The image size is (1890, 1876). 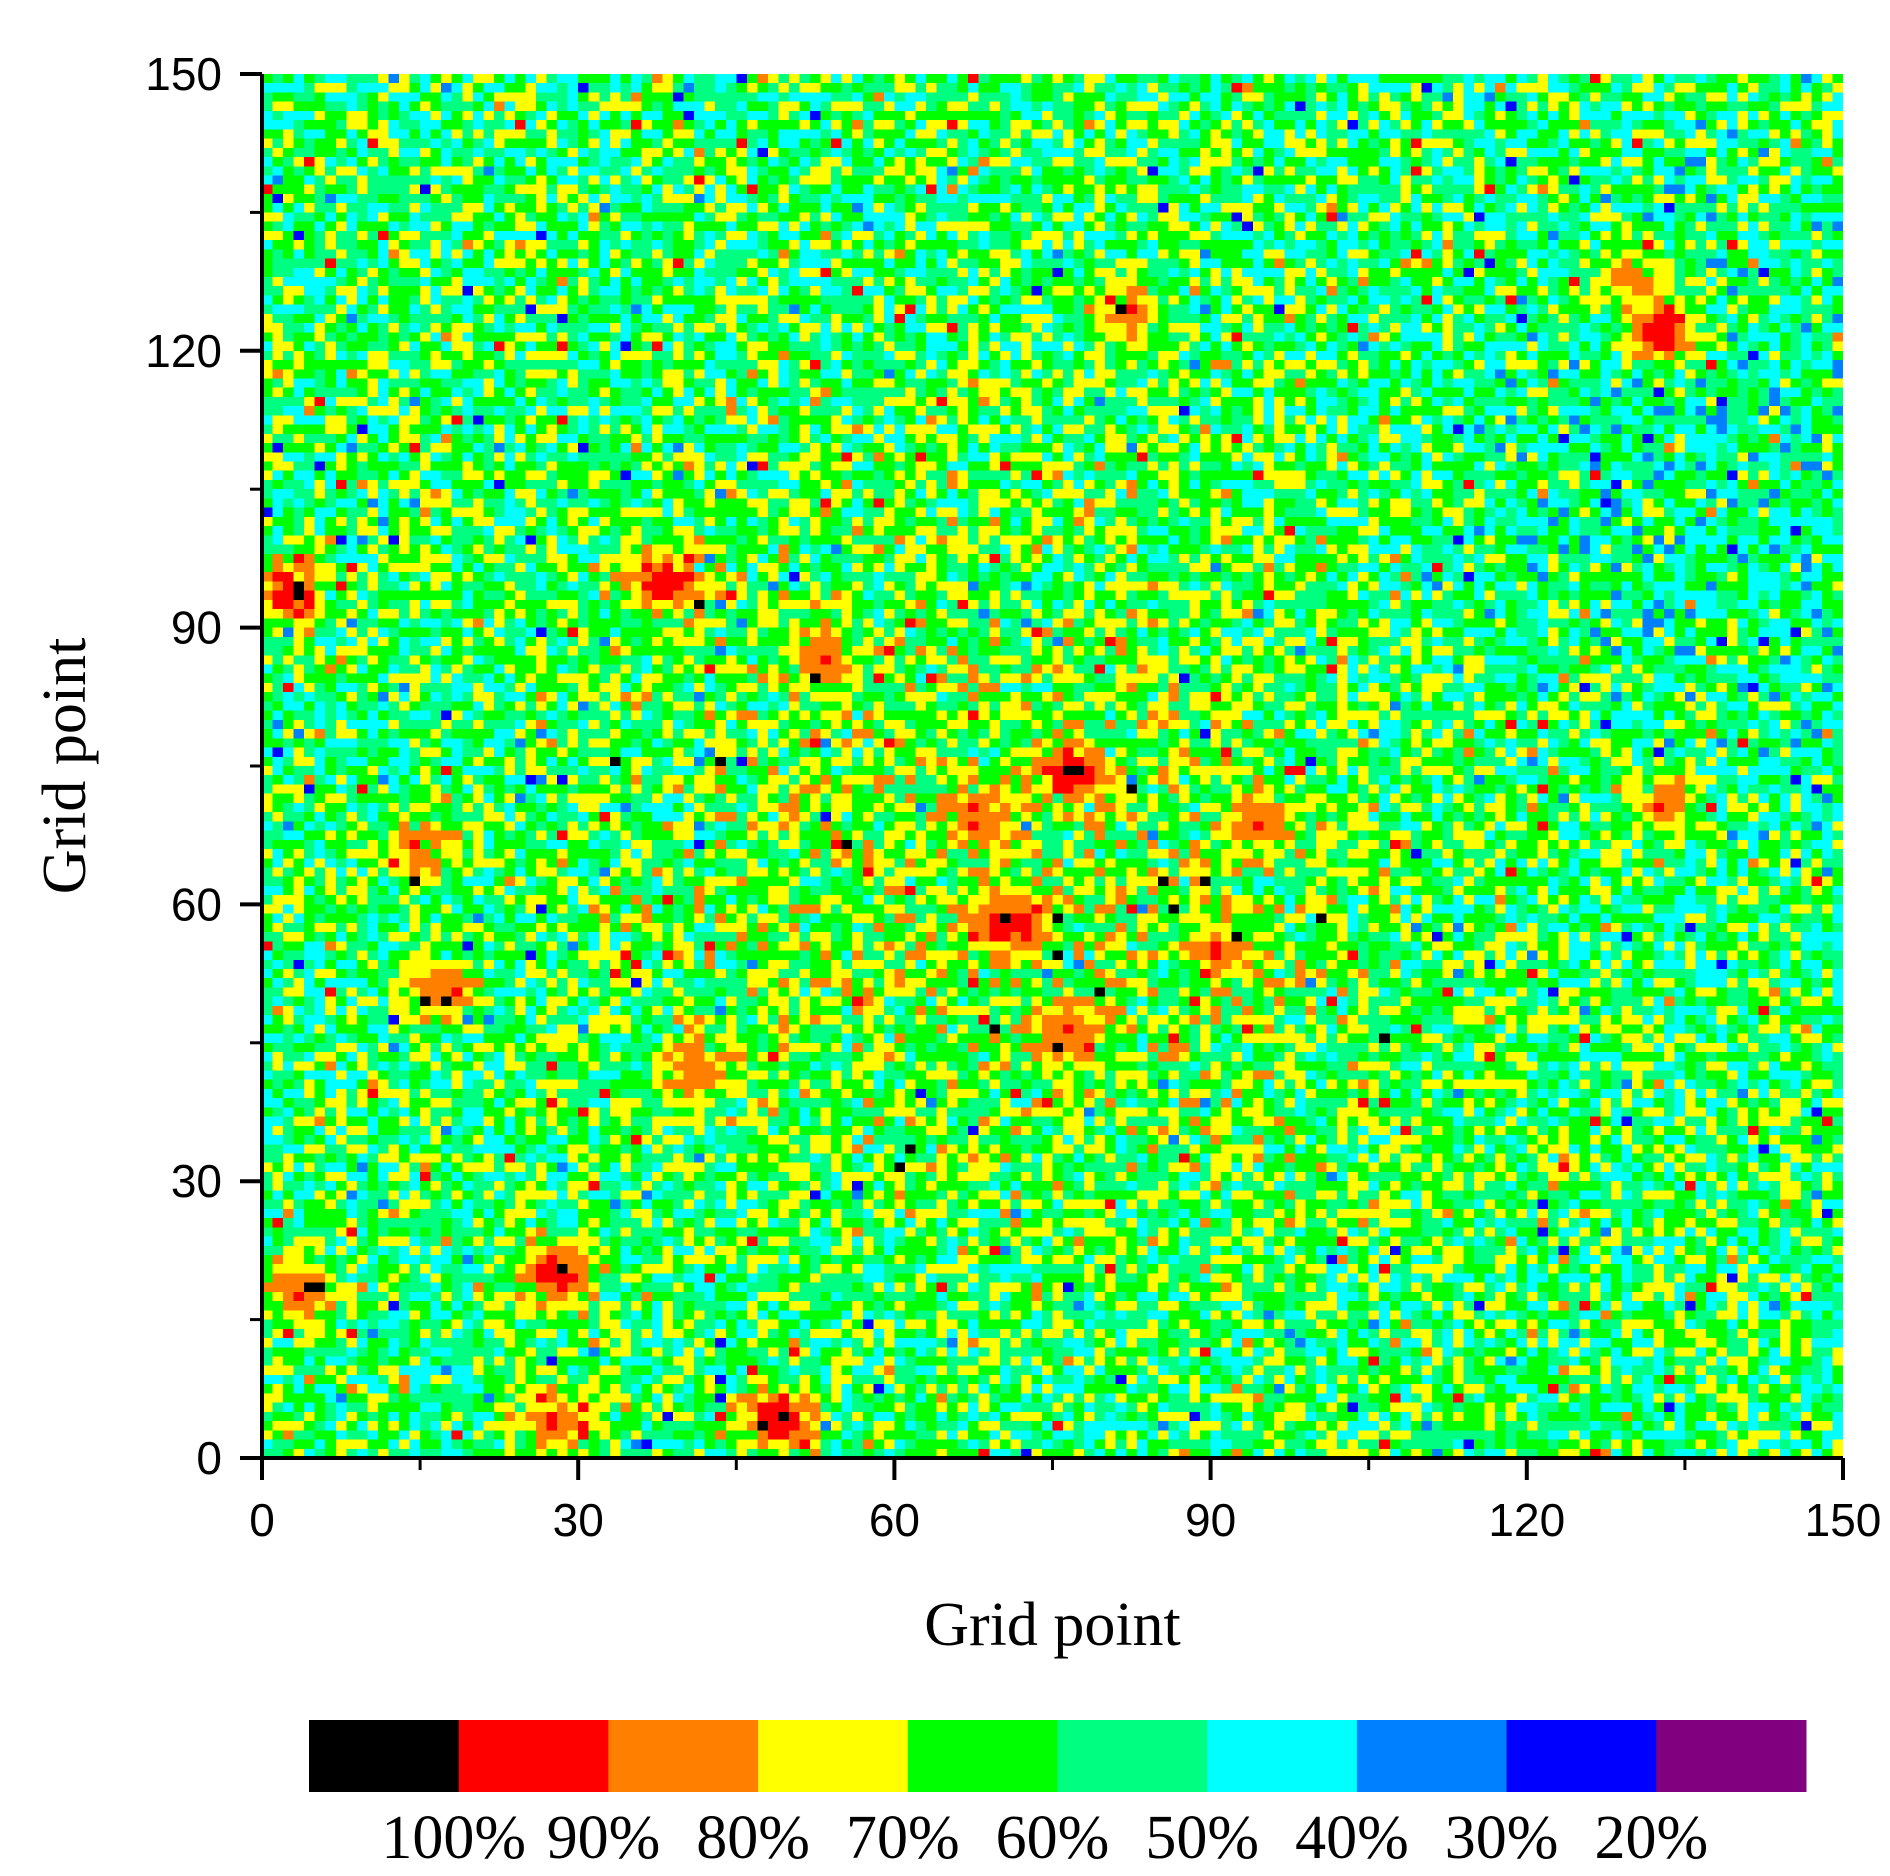 I want to click on colorbar-label: 100%, so click(x=453, y=1838).